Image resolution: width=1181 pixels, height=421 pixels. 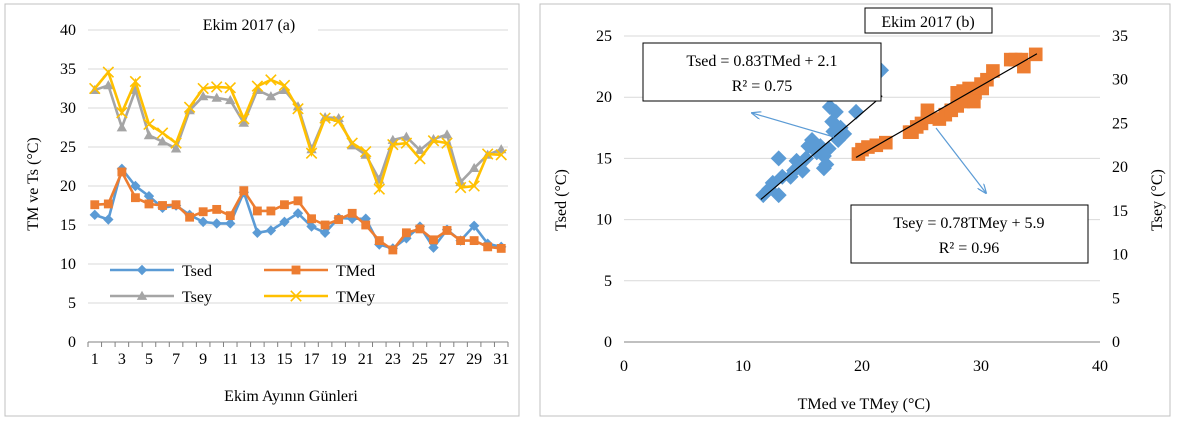 I want to click on fit-equation-tsey: Tsey = 0.78TMey + 5.9, so click(x=968, y=223).